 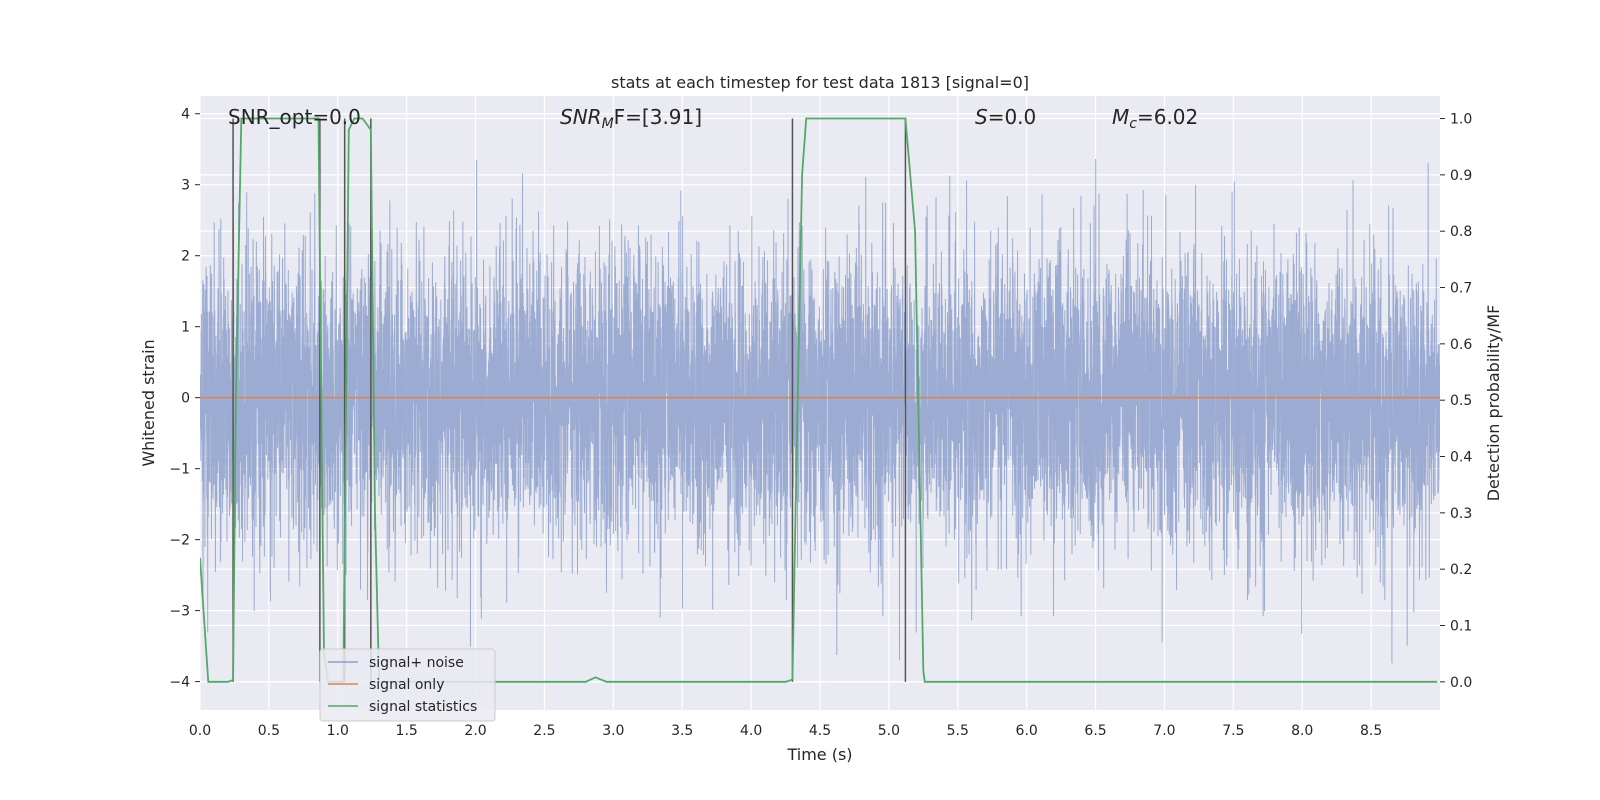 What do you see at coordinates (581, 117) in the screenshot?
I see `snr-mf-symbol: SNR` at bounding box center [581, 117].